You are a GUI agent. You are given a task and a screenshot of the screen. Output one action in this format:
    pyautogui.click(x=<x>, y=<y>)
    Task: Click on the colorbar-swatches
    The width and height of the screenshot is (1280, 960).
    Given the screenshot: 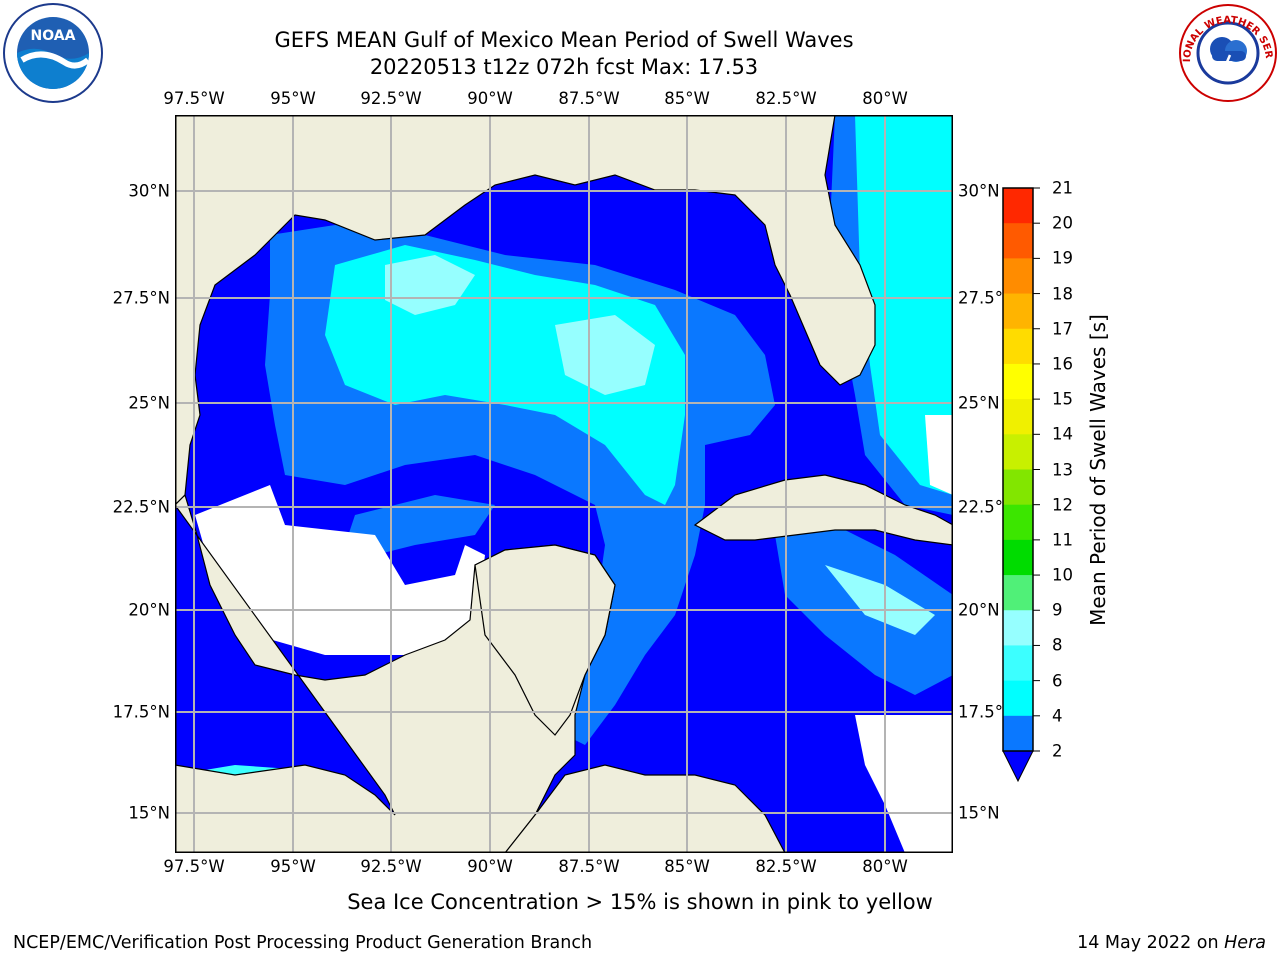 What is the action you would take?
    pyautogui.click(x=1018, y=470)
    